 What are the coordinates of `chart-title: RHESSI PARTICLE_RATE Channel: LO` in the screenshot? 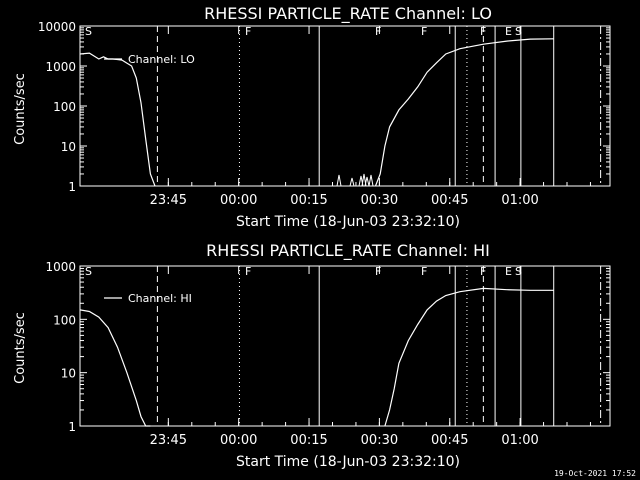 It's located at (348, 14).